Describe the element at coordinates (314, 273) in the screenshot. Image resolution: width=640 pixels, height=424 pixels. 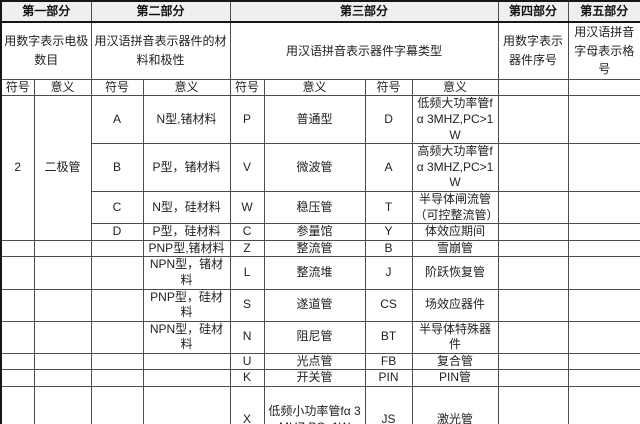
I see `part3a-meaning-cell: 整流堆` at that location.